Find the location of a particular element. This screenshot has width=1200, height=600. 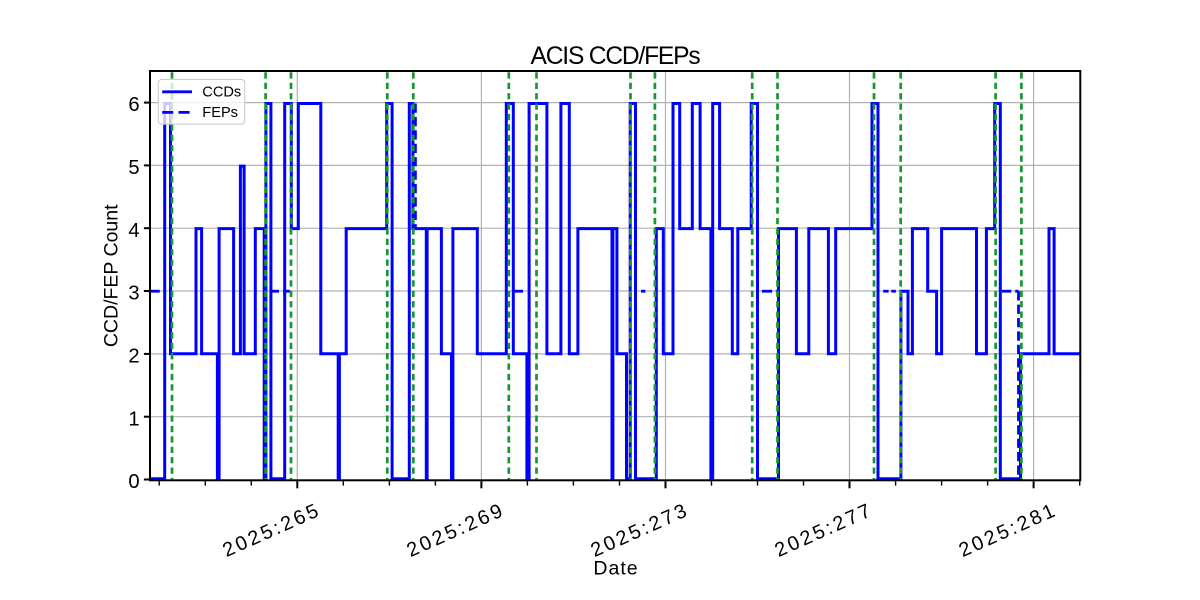

svg-text: 4 is located at coordinates (133, 231).